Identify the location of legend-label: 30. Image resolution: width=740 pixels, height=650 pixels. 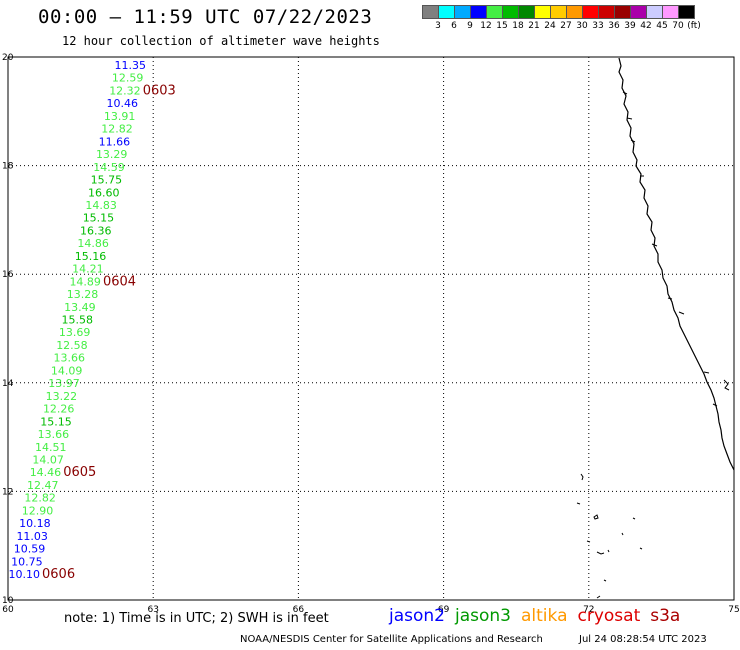
(582, 26).